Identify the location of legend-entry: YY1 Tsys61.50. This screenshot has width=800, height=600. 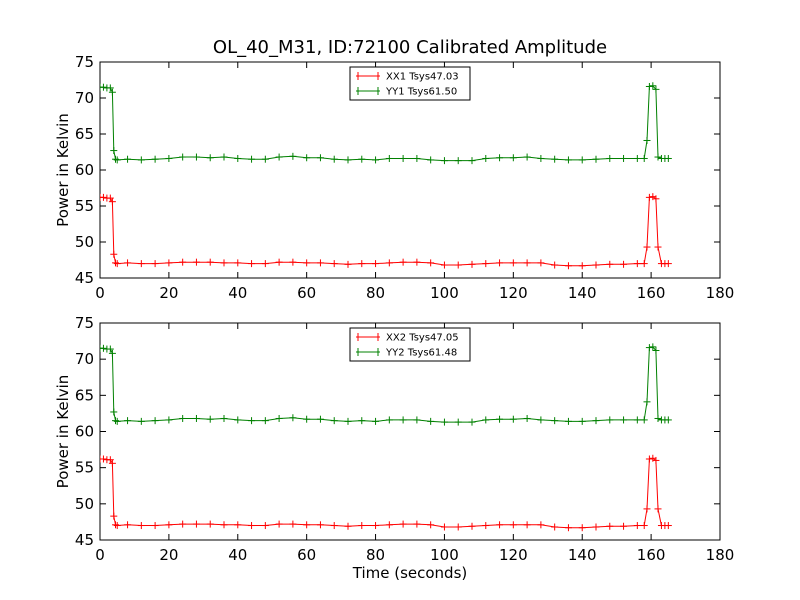
(406, 92).